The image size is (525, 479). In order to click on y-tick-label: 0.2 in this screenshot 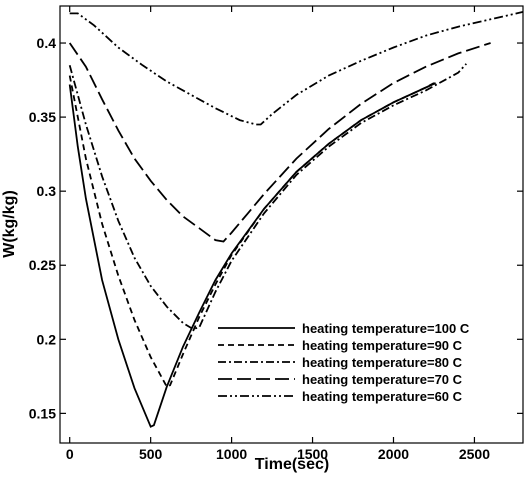, I will do `click(47, 339)`.